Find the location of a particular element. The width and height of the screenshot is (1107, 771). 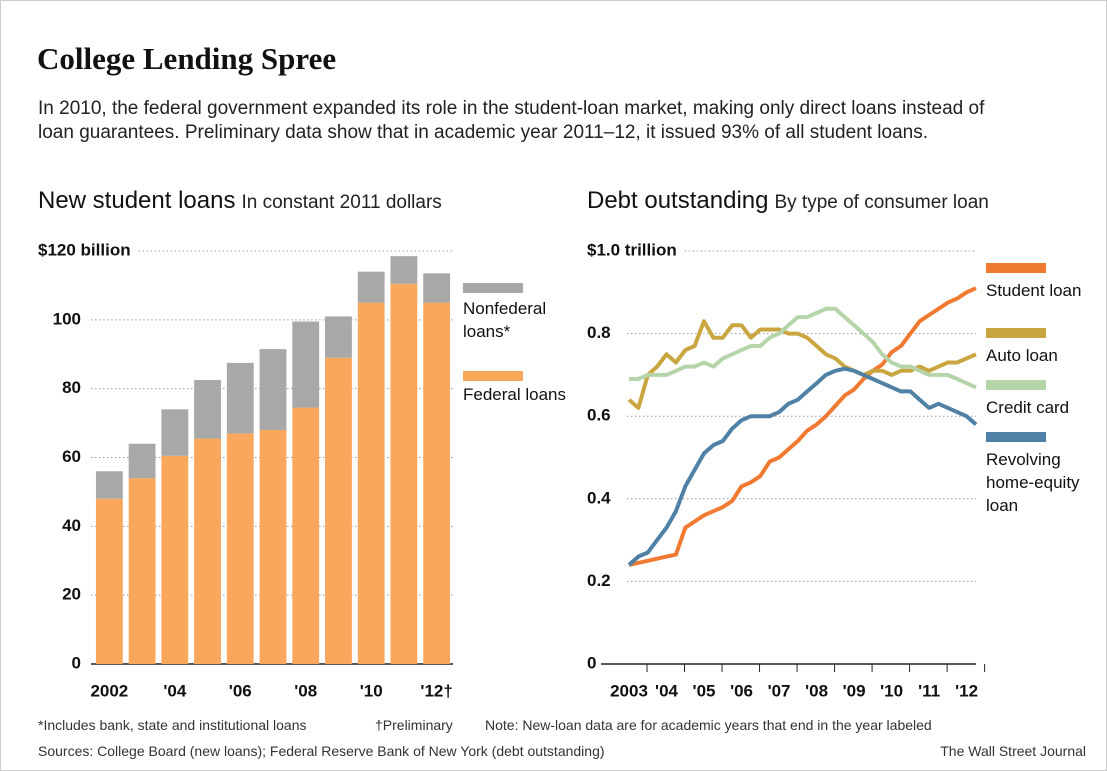

y-tick-label: 0.8 is located at coordinates (599, 332).